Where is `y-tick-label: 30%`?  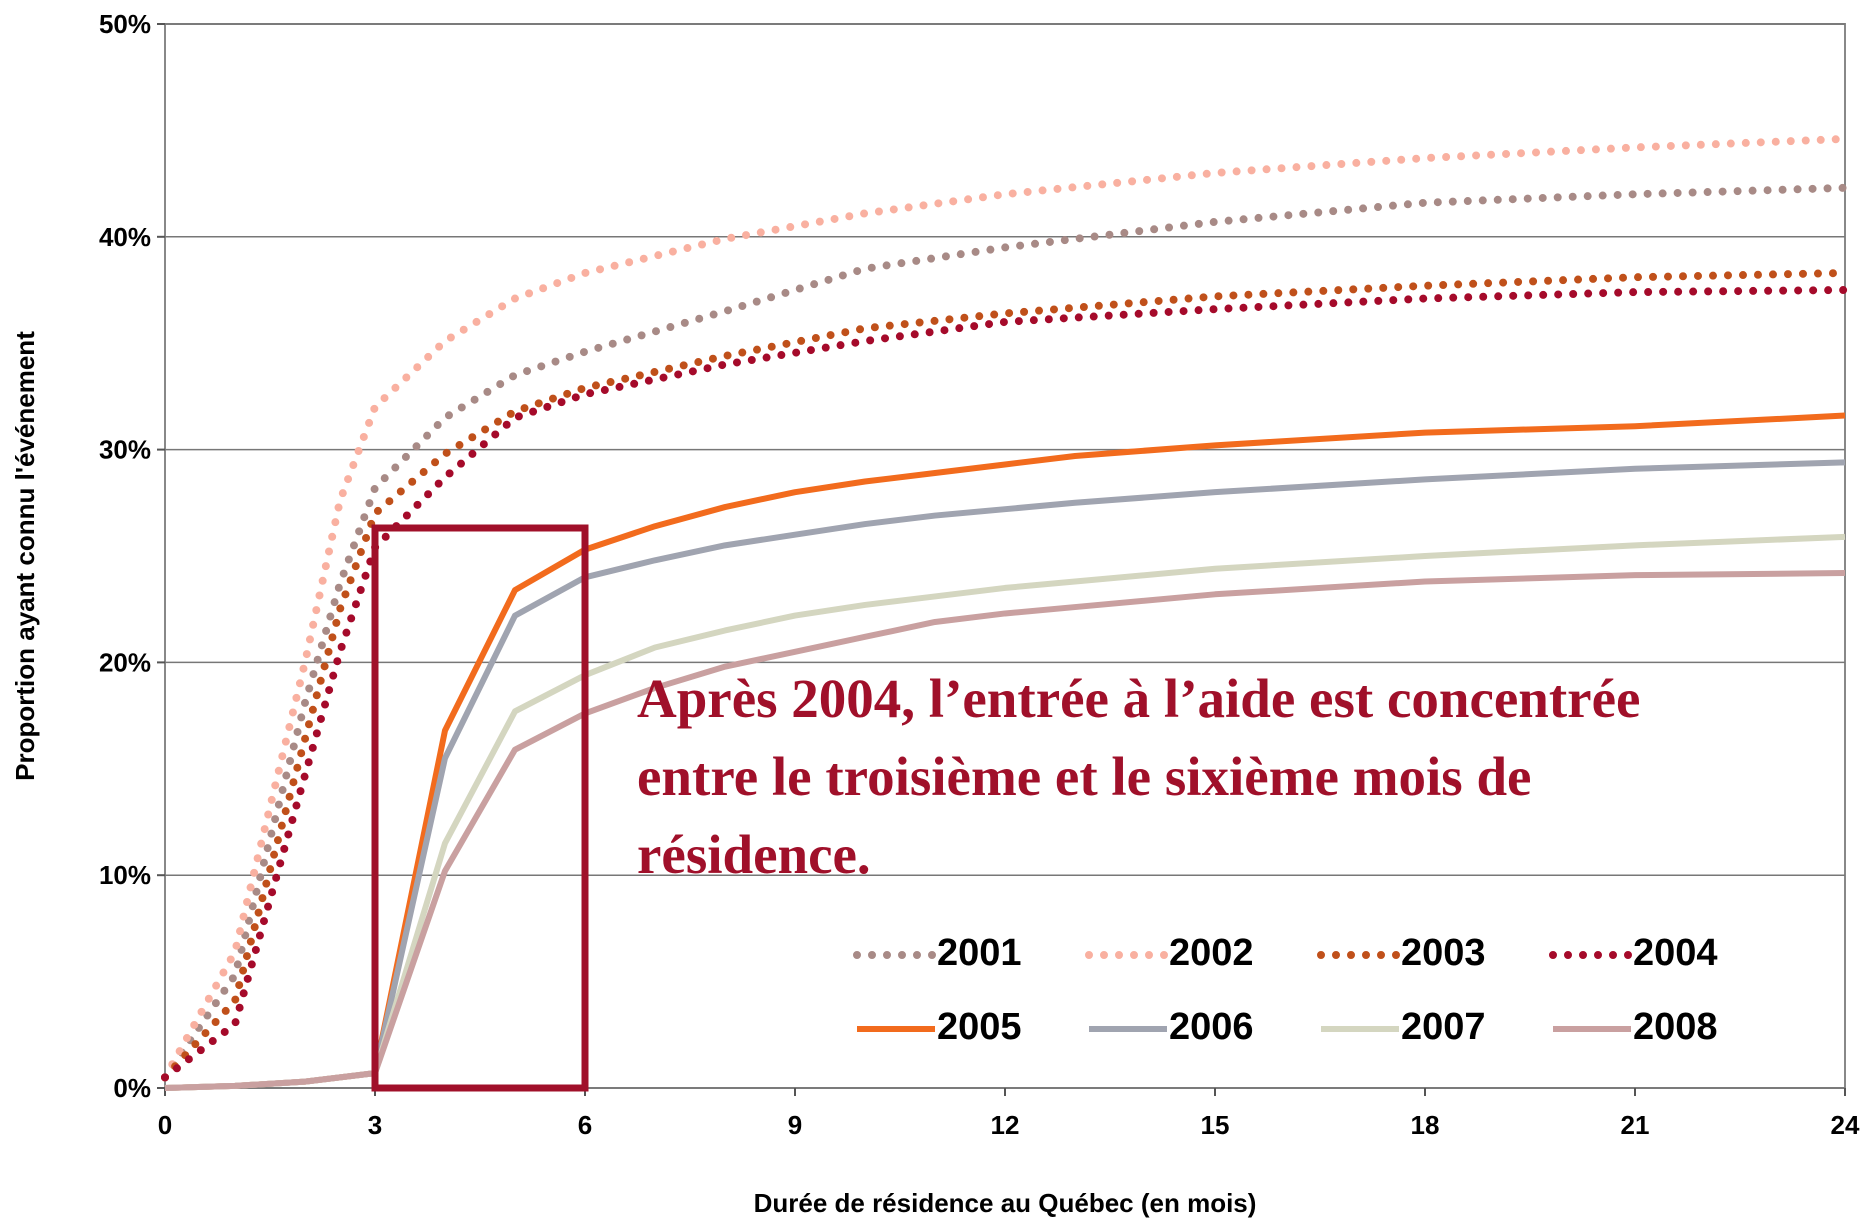 y-tick-label: 30% is located at coordinates (125, 450).